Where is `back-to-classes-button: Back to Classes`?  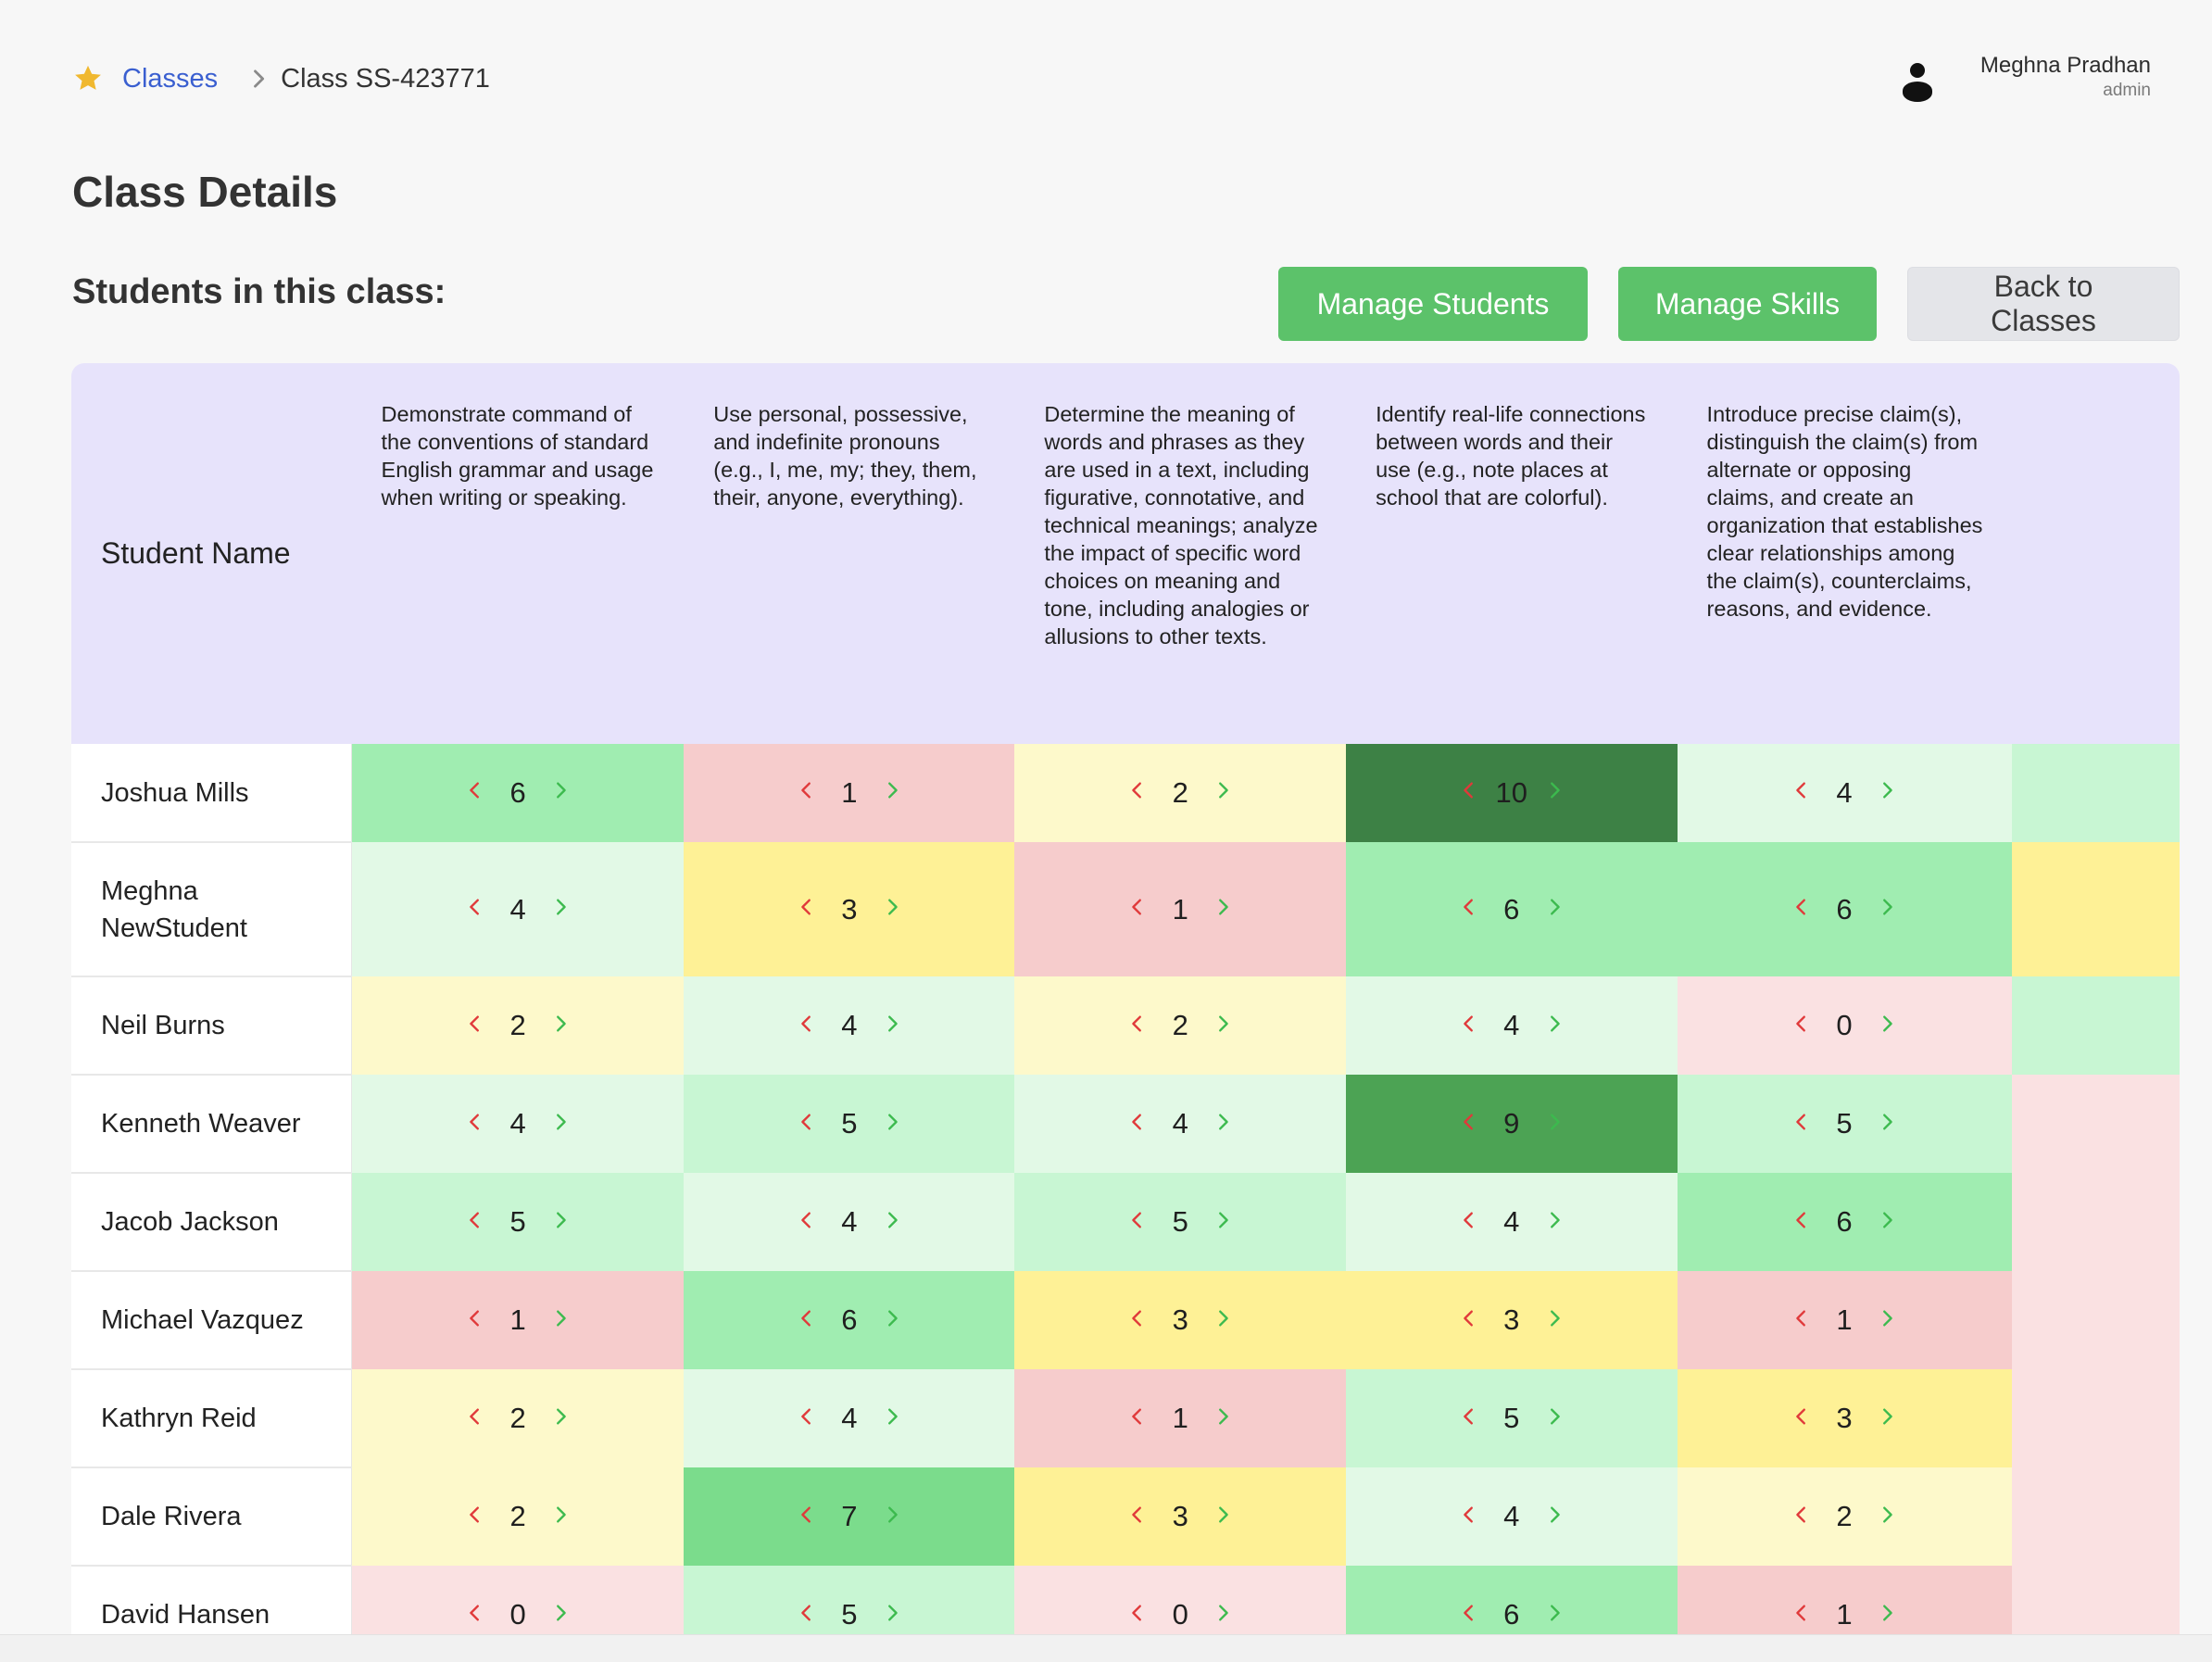 back-to-classes-button: Back to Classes is located at coordinates (2044, 304).